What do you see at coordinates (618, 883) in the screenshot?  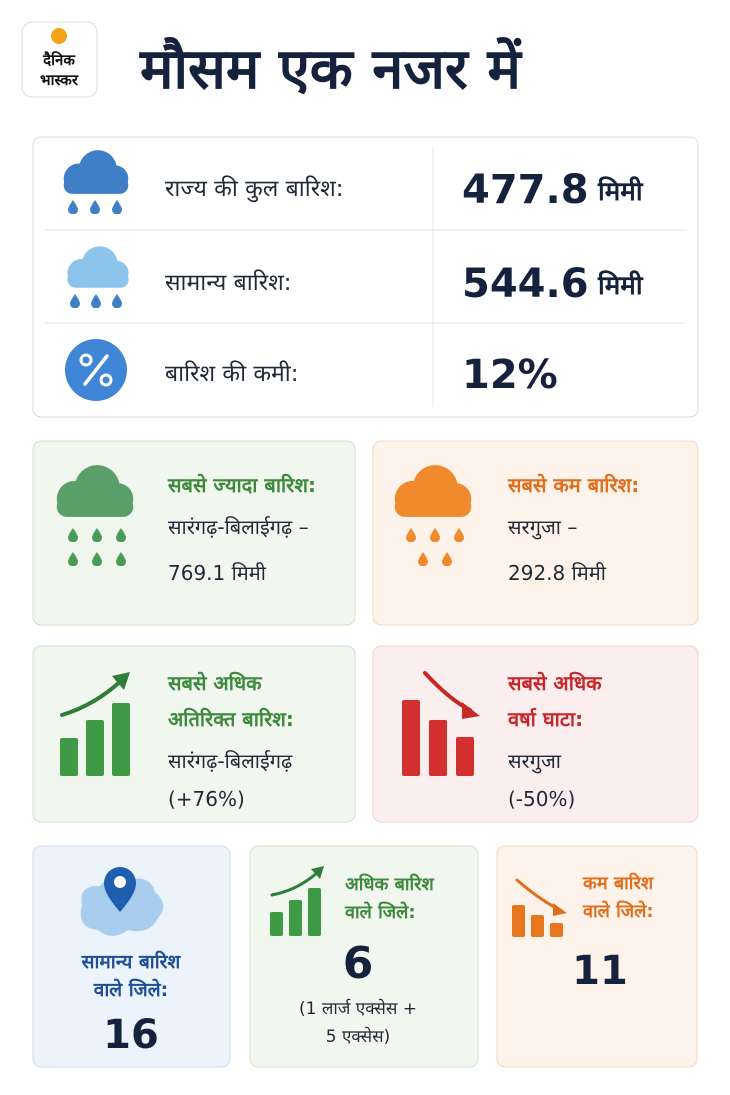 I see `district-label: कम बारिश` at bounding box center [618, 883].